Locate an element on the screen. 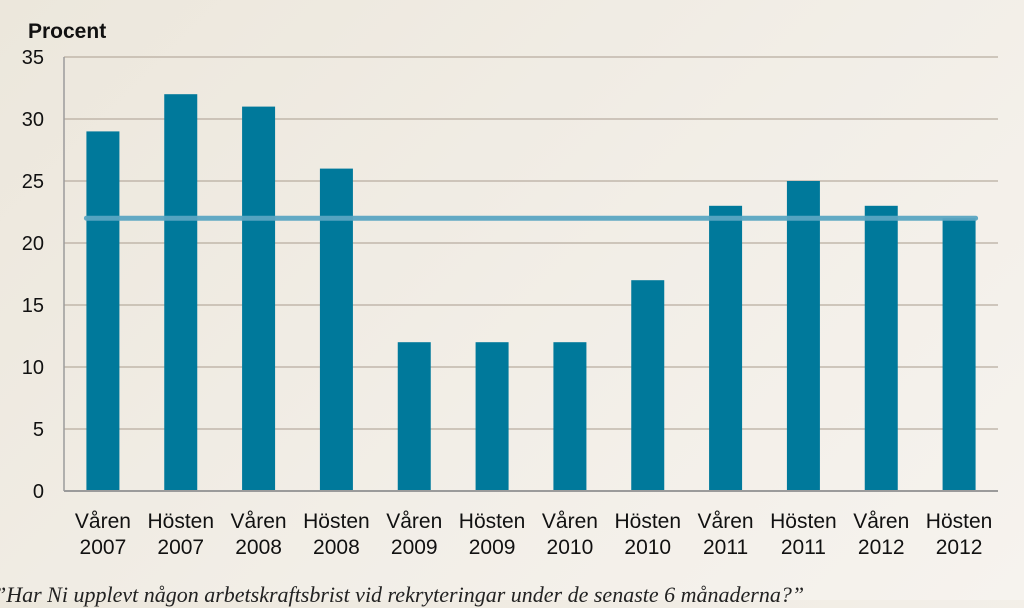  y-tick-label: 10 is located at coordinates (33, 368).